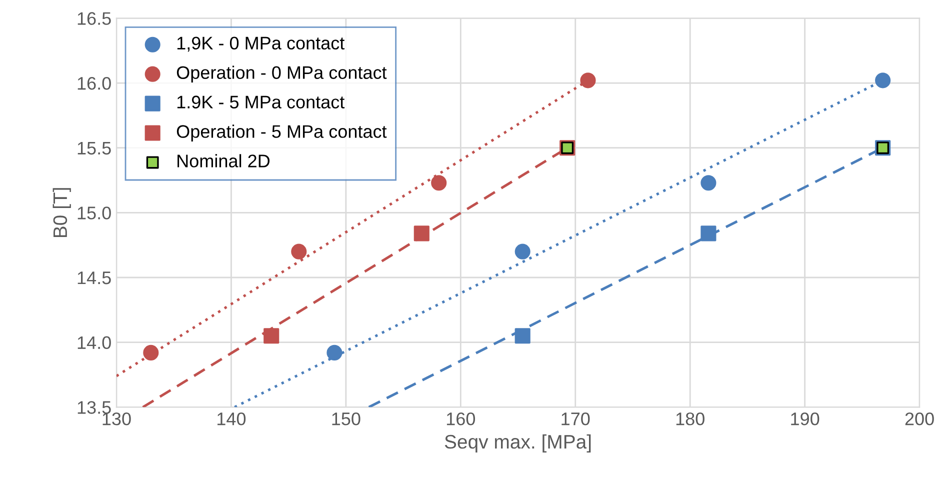 The image size is (947, 479). I want to click on legend-label: Operation - 0 MPa contact, so click(281, 74).